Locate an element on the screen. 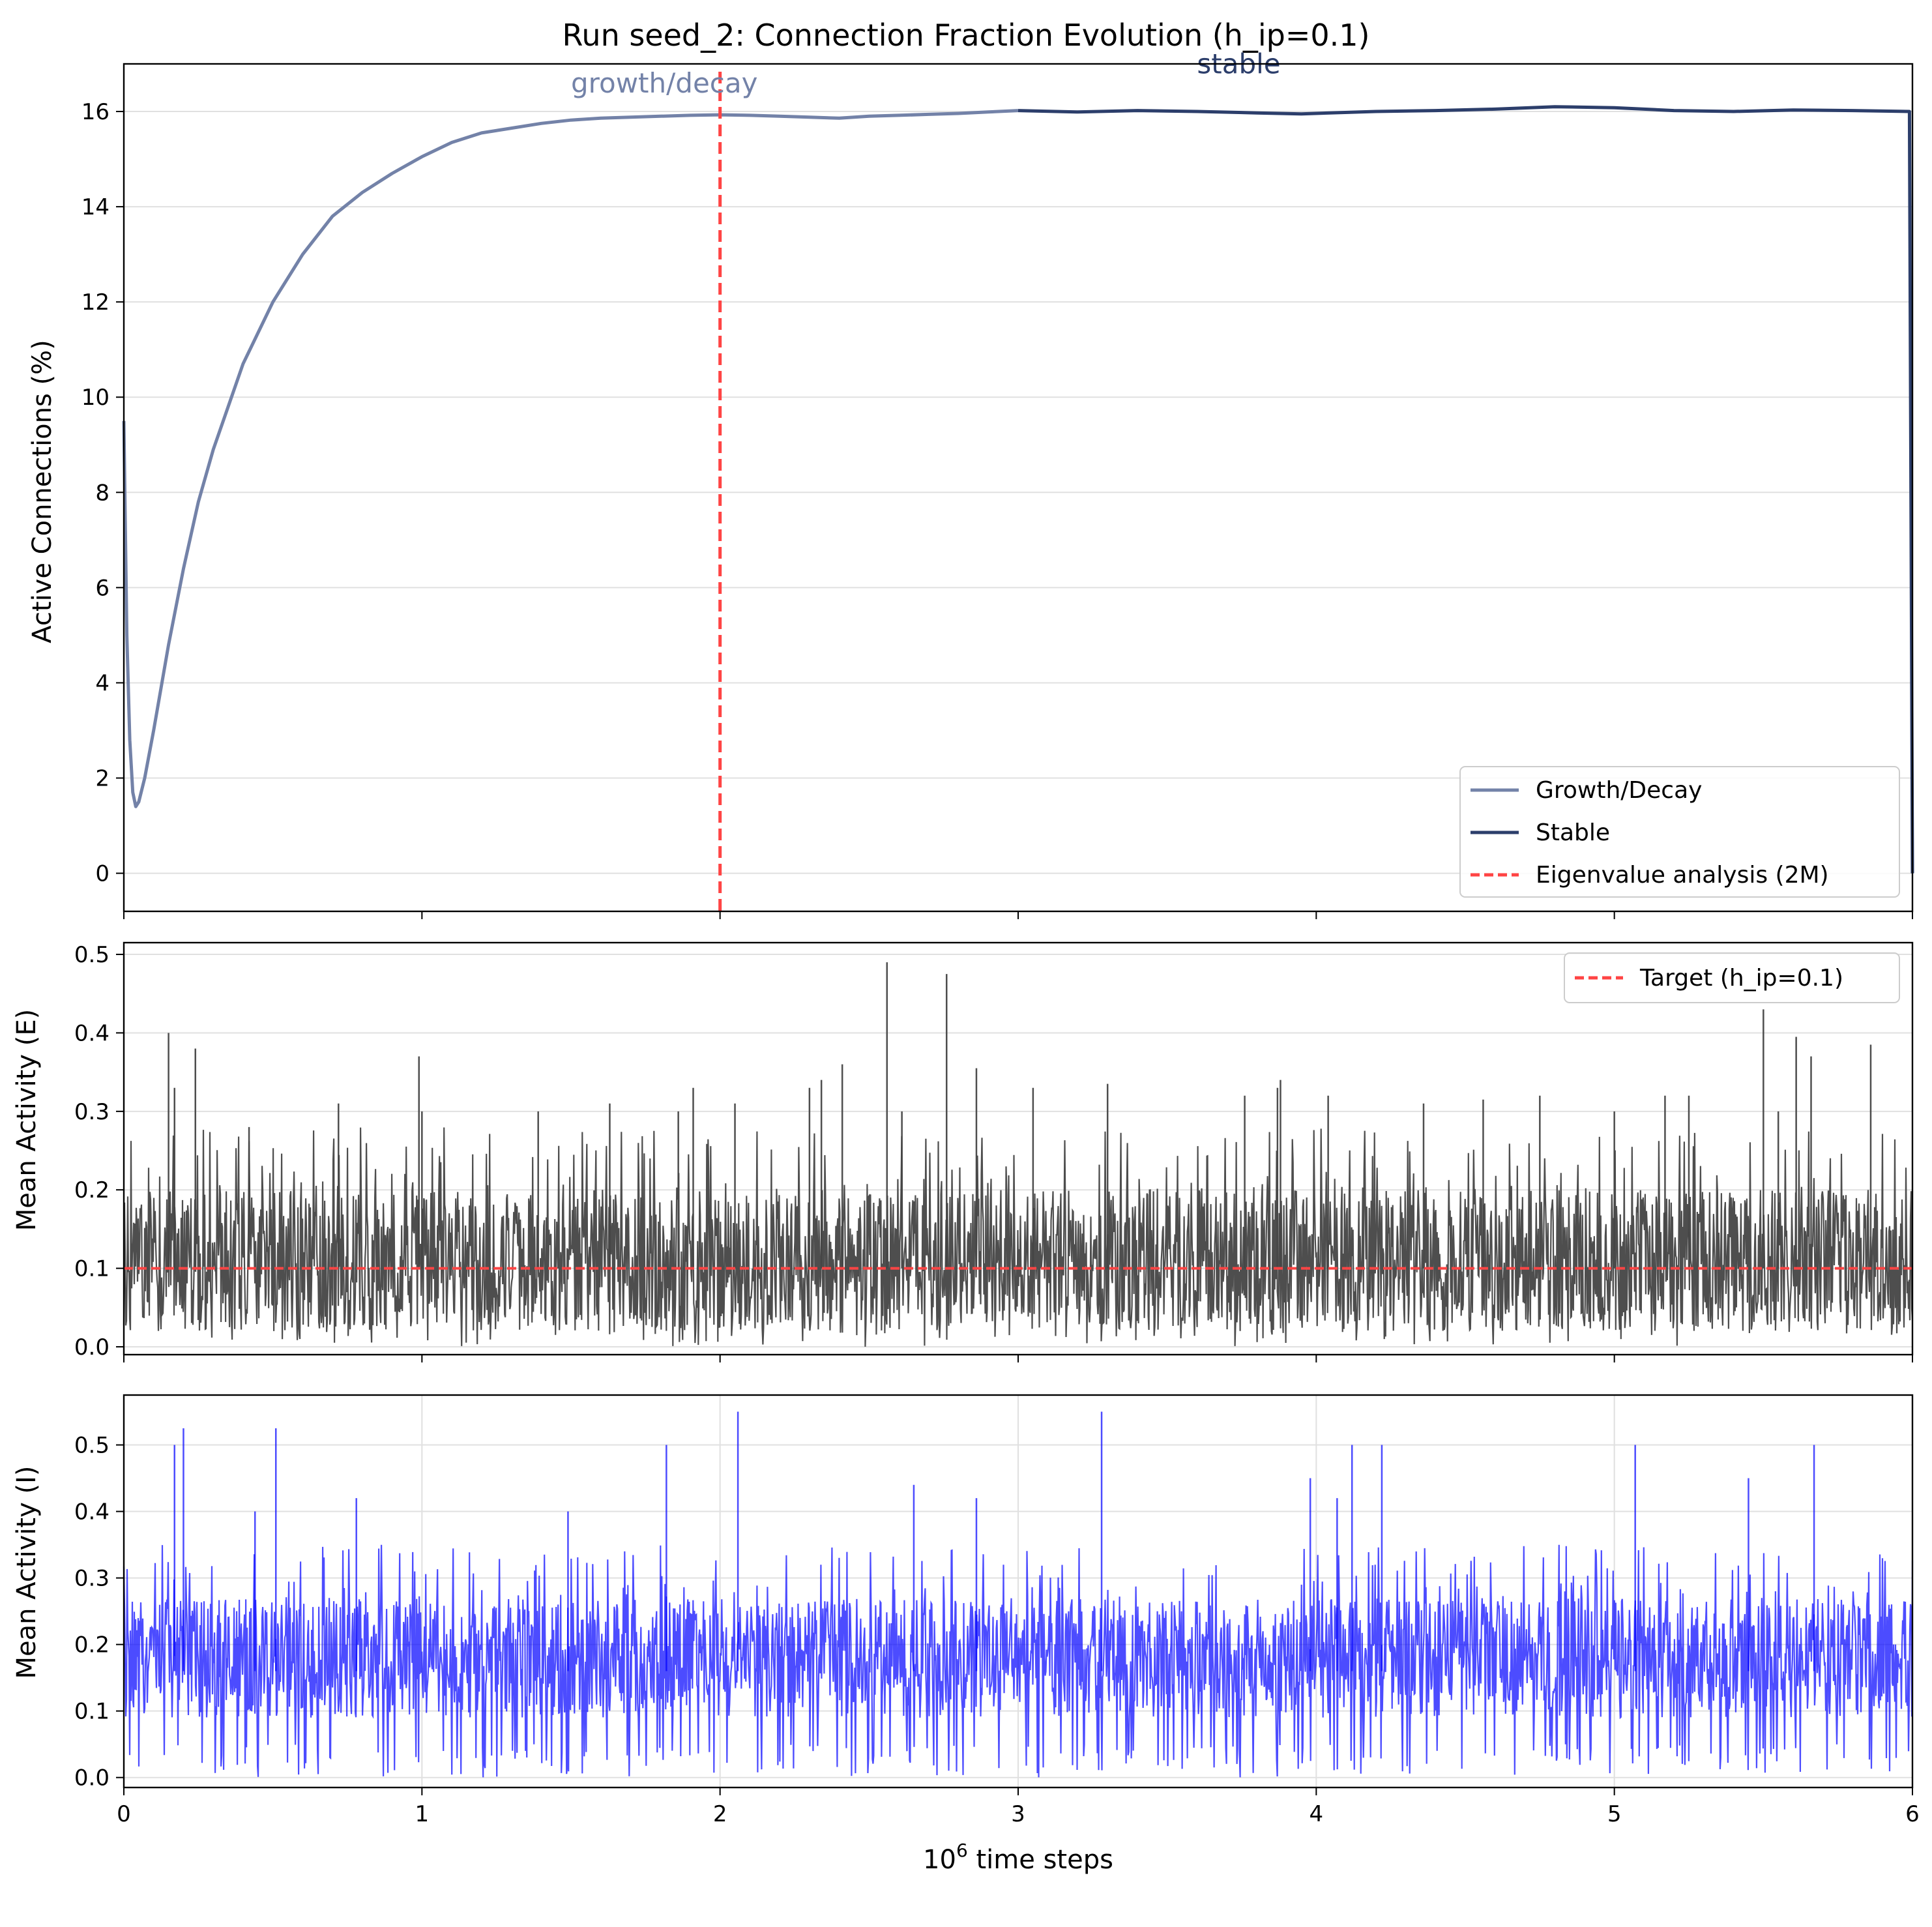  y-tick-label: 6 is located at coordinates (102, 588).